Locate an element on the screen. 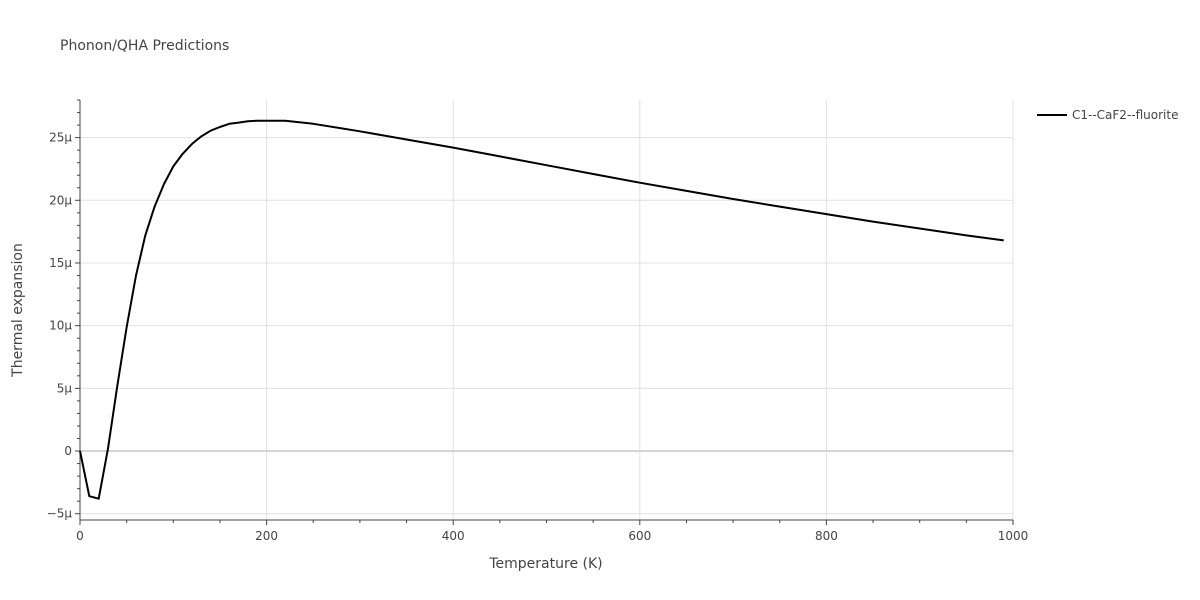 The width and height of the screenshot is (1200, 600). x-tick-label: 1000 is located at coordinates (1013, 536).